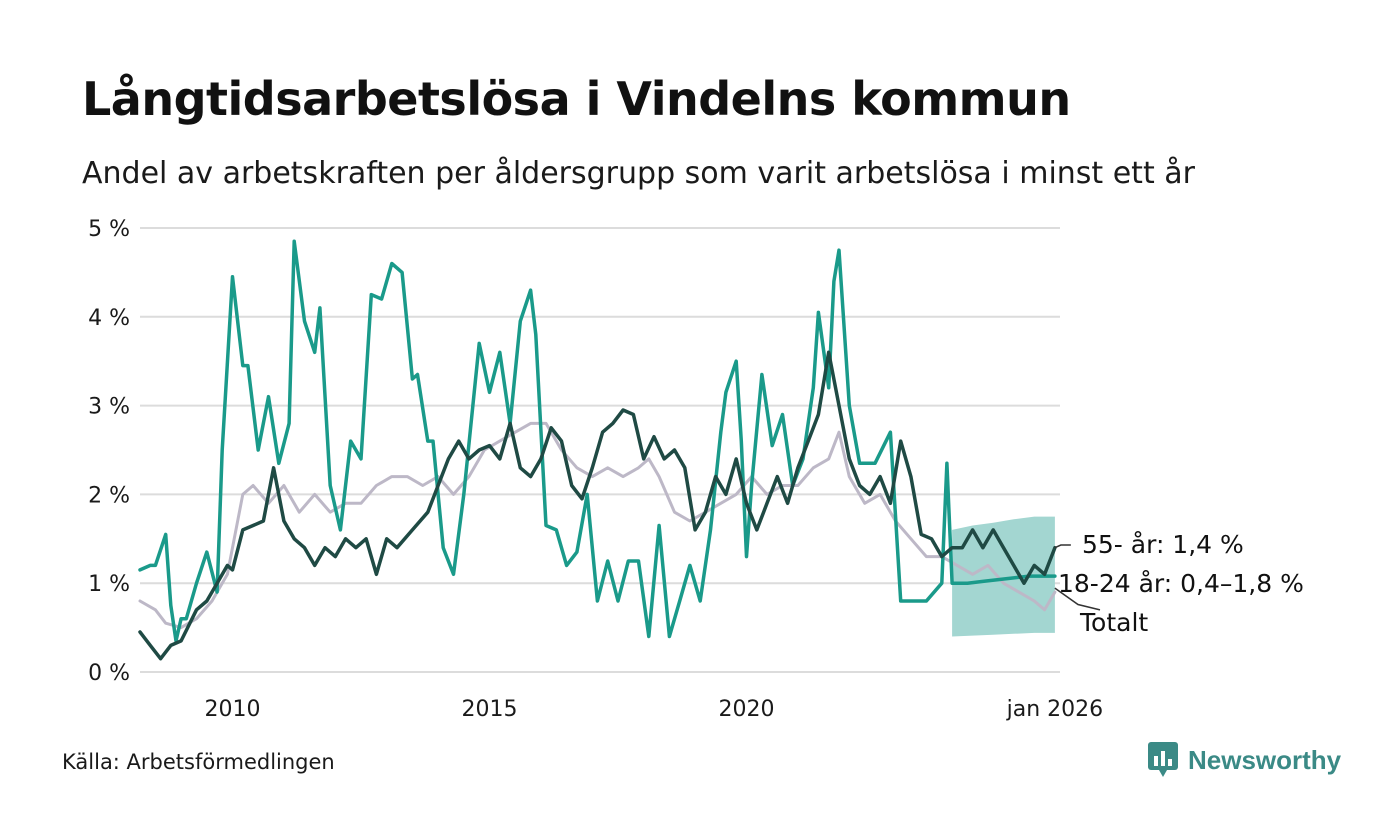  What do you see at coordinates (746, 709) in the screenshot?
I see `x-tick-label: 2020` at bounding box center [746, 709].